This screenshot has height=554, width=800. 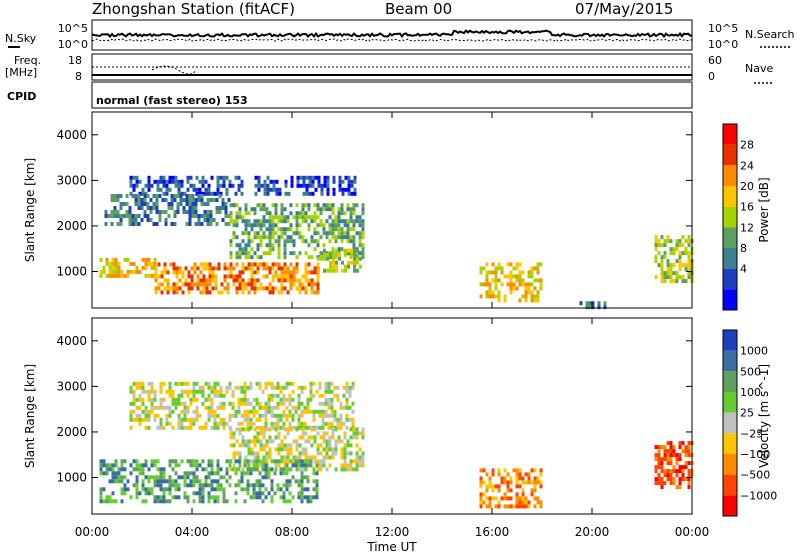 I want to click on colorbar-tick-label: 8, so click(x=743, y=248).